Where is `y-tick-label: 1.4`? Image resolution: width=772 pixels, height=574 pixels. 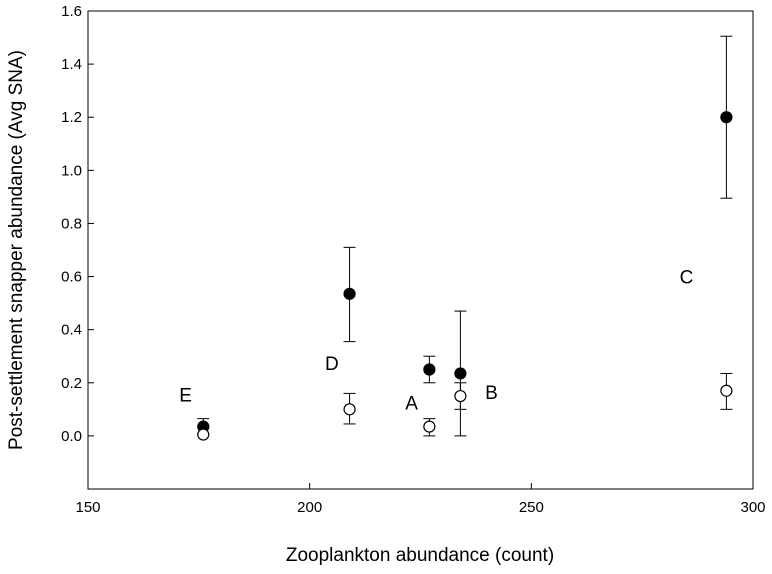 y-tick-label: 1.4 is located at coordinates (71, 64).